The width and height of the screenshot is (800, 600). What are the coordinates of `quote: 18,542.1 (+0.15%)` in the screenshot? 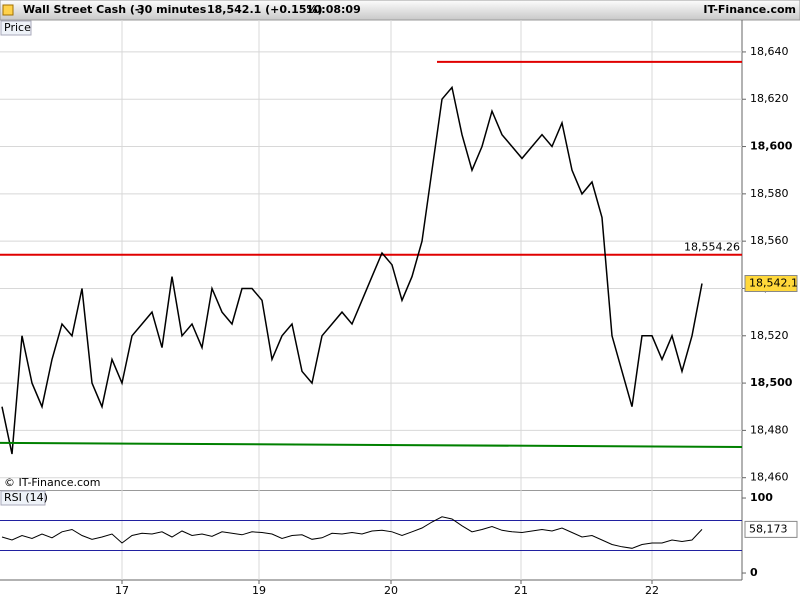 It's located at (265, 9).